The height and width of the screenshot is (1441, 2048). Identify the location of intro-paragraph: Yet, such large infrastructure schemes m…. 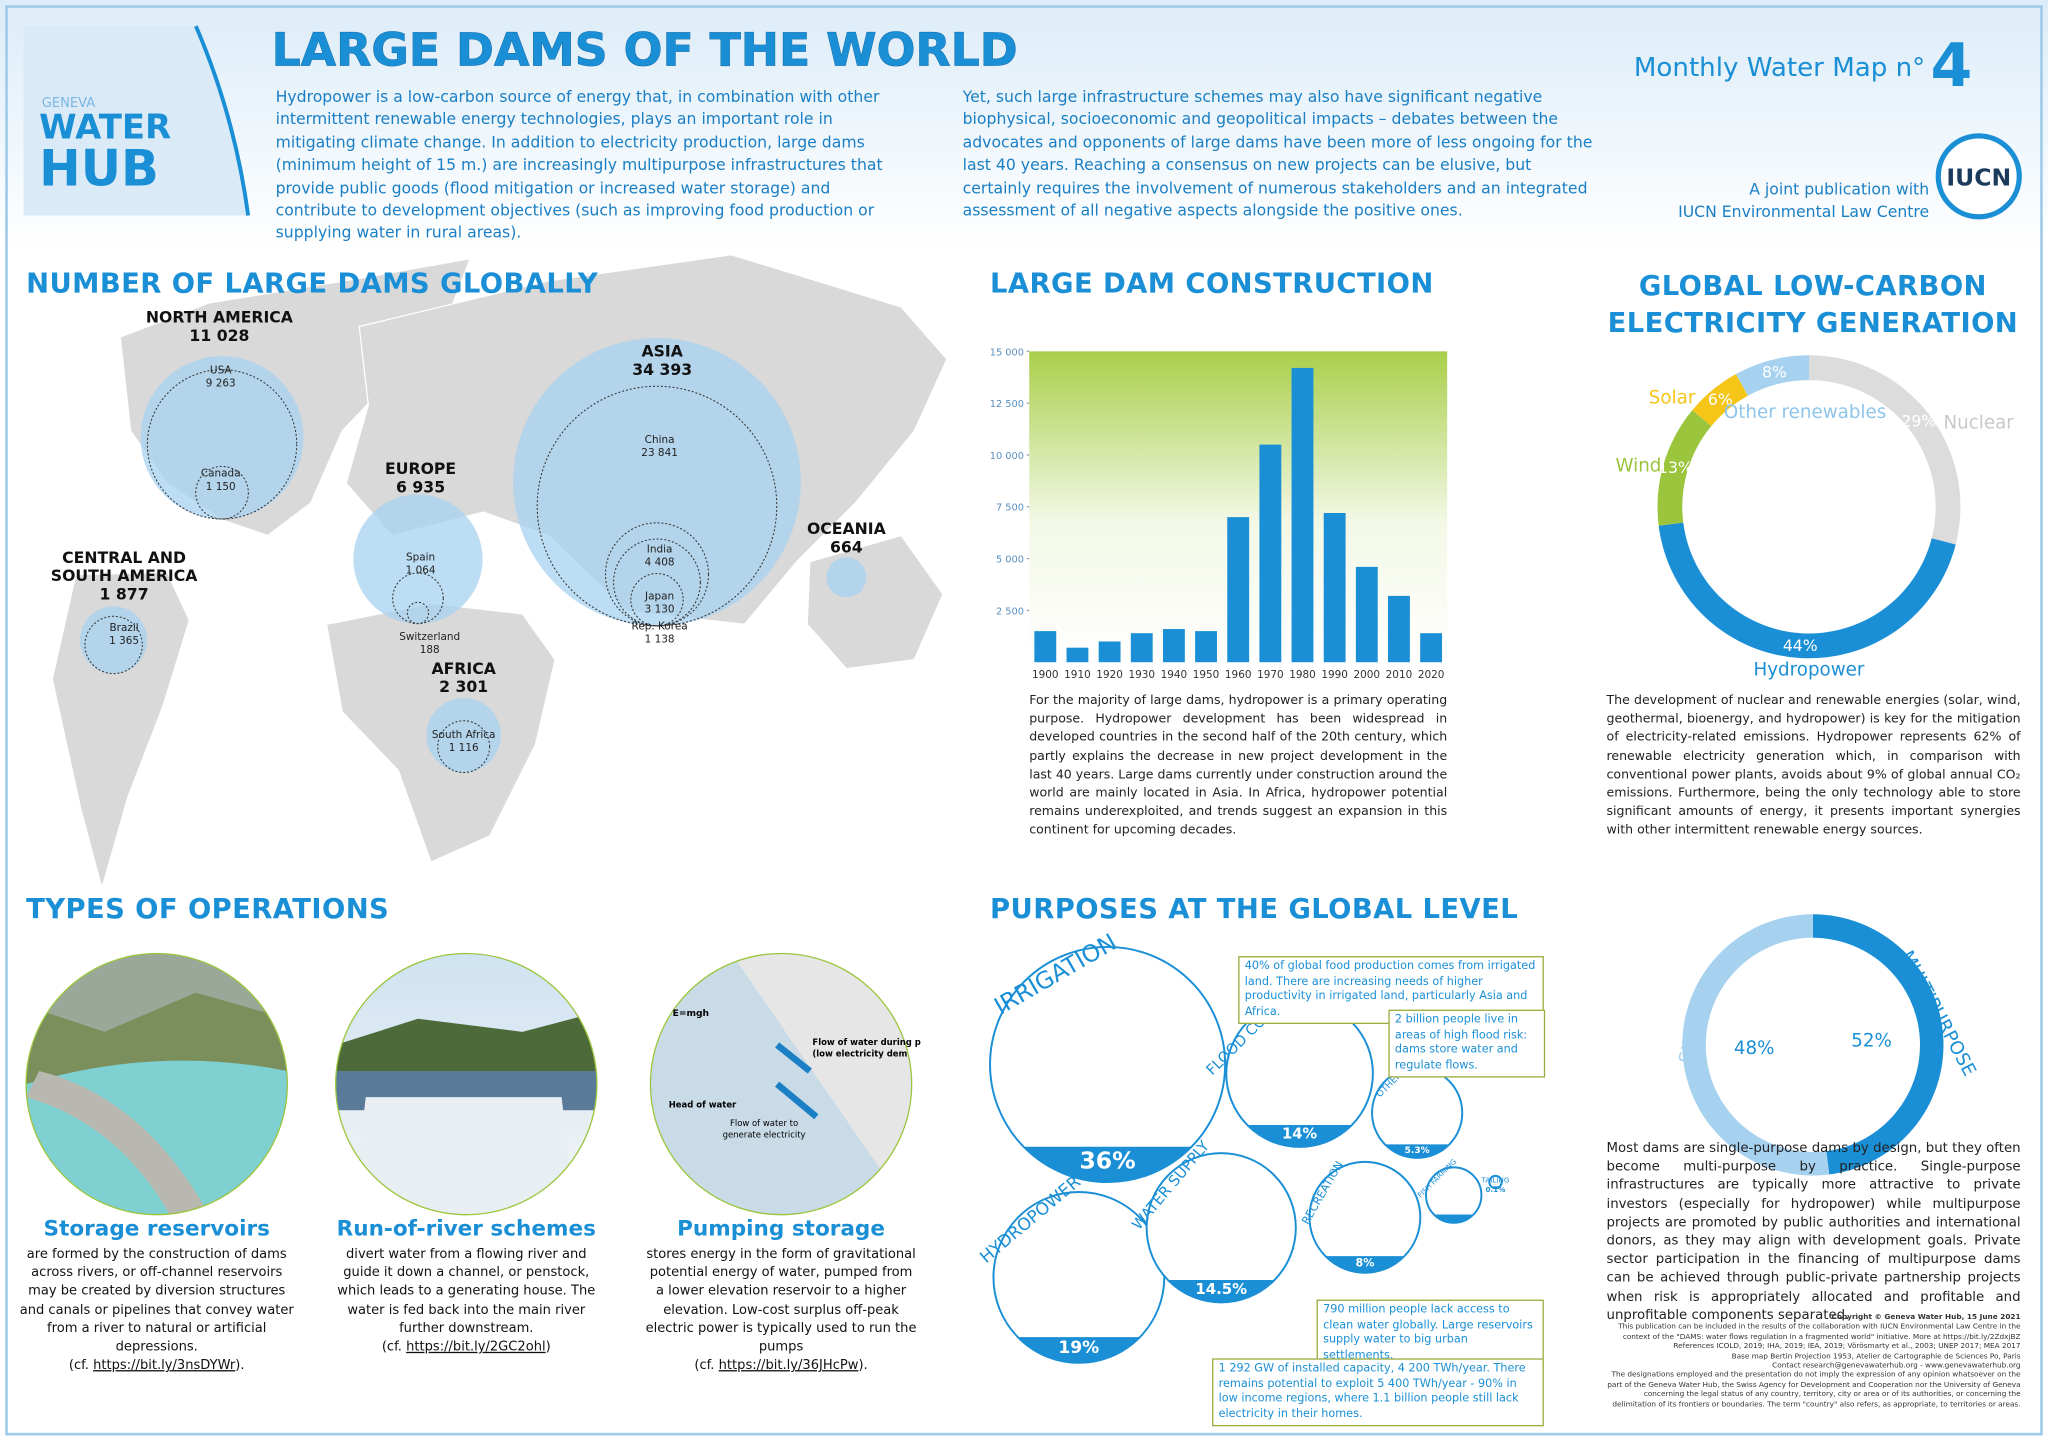
(1277, 153).